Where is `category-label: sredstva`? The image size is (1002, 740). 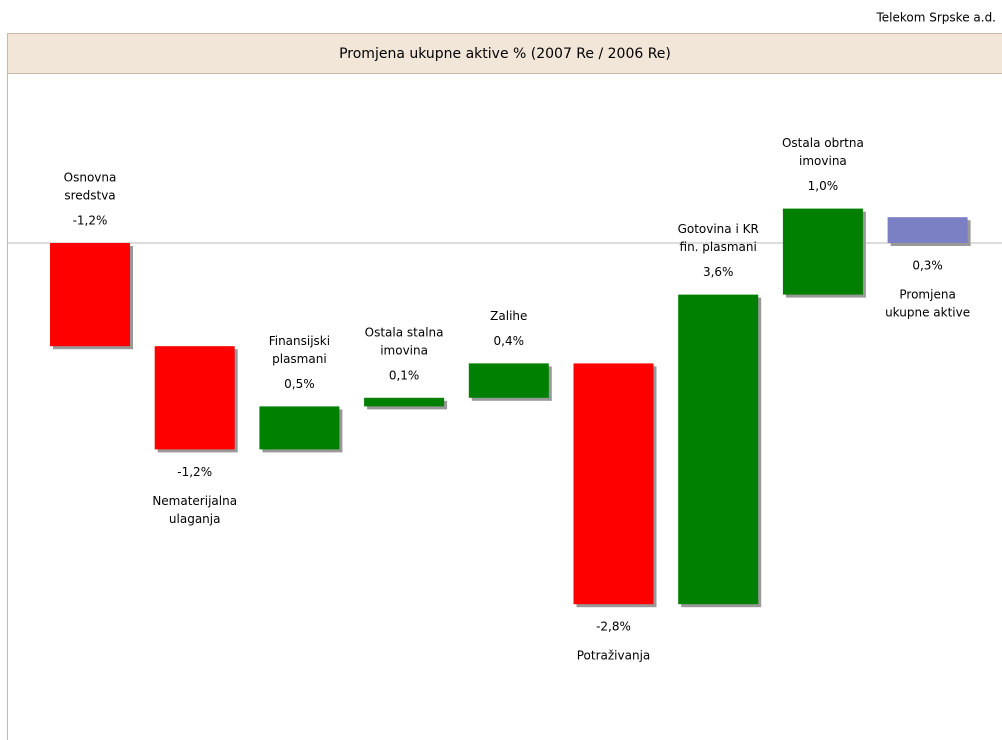
category-label: sredstva is located at coordinates (89, 196).